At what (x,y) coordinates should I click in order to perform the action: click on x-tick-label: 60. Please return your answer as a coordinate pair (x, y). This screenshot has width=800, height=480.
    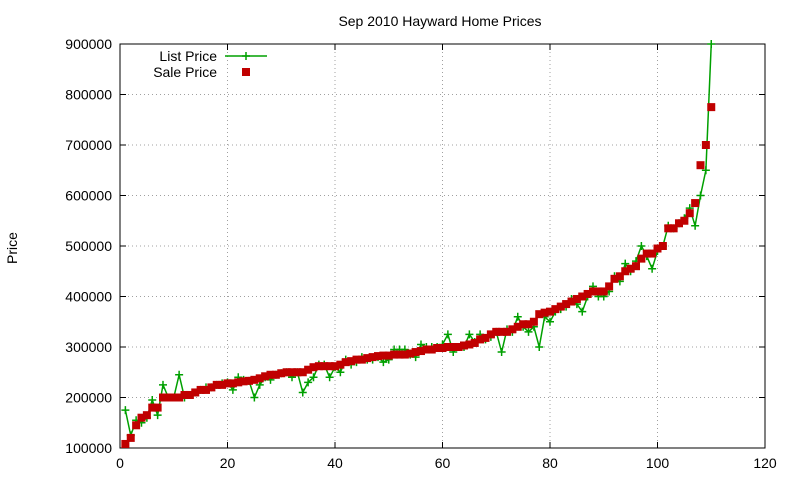
    Looking at the image, I should click on (443, 463).